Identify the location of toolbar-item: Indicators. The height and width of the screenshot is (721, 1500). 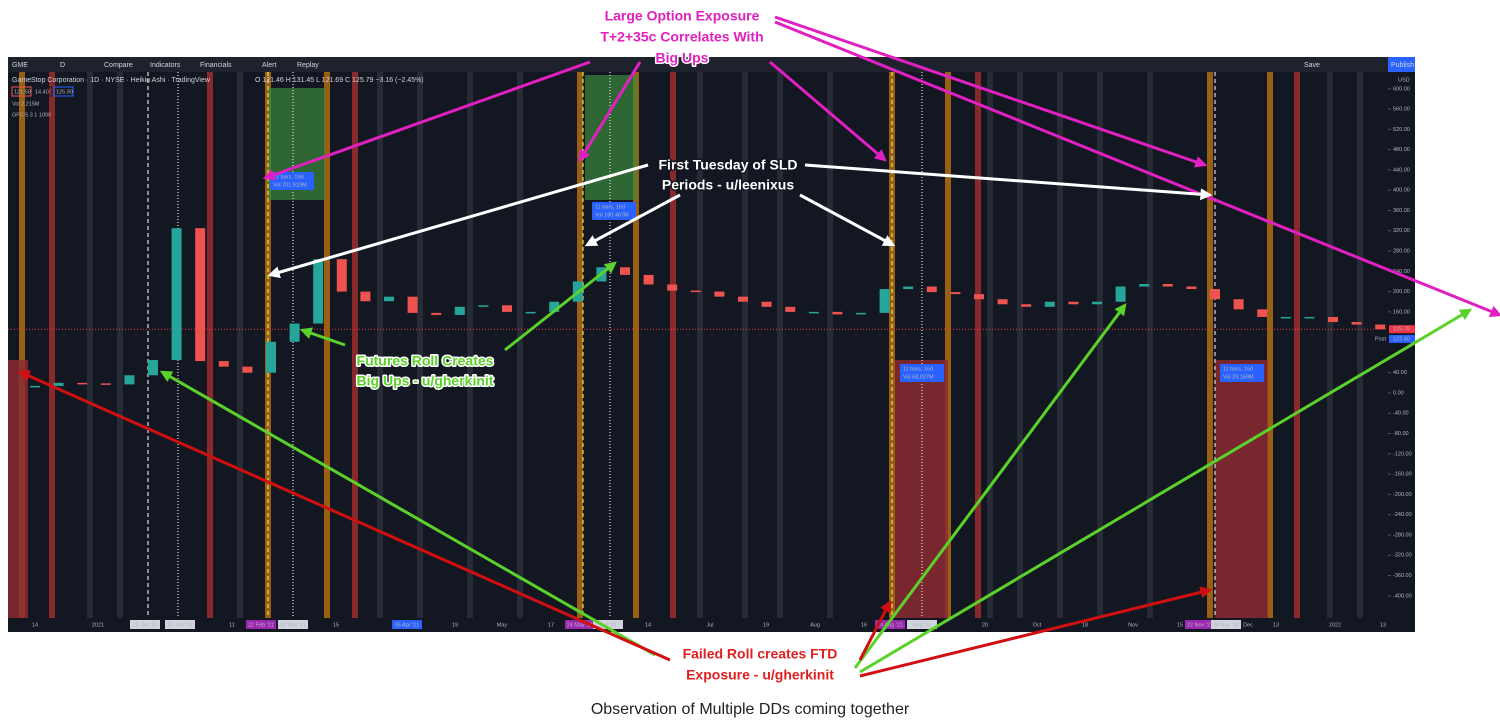
(165, 65).